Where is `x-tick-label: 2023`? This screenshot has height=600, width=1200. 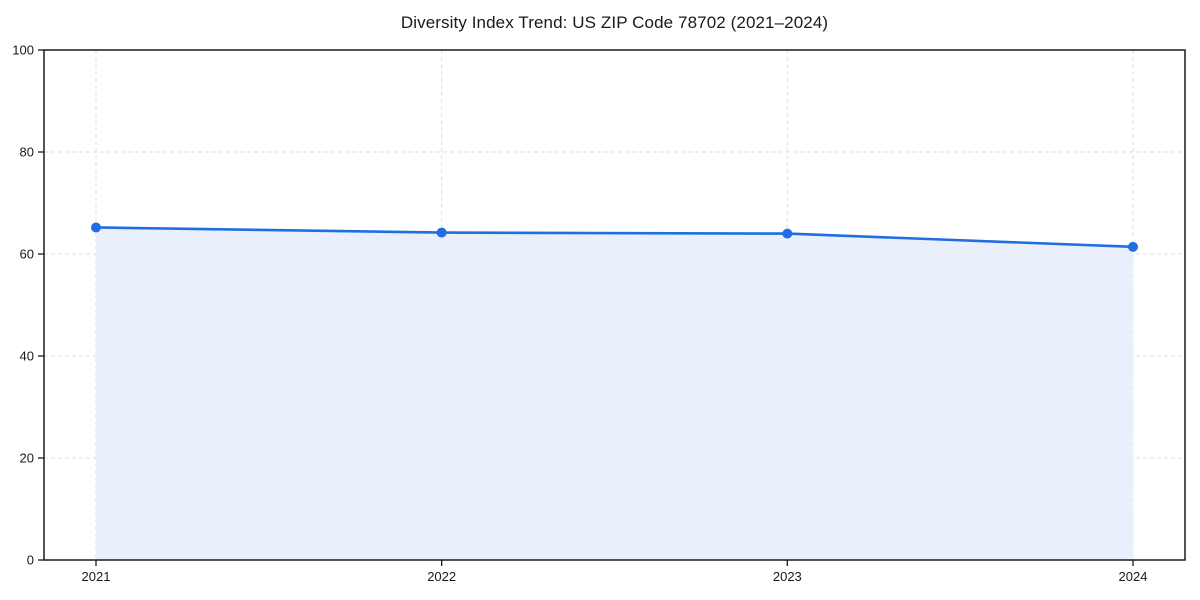
x-tick-label: 2023 is located at coordinates (787, 576).